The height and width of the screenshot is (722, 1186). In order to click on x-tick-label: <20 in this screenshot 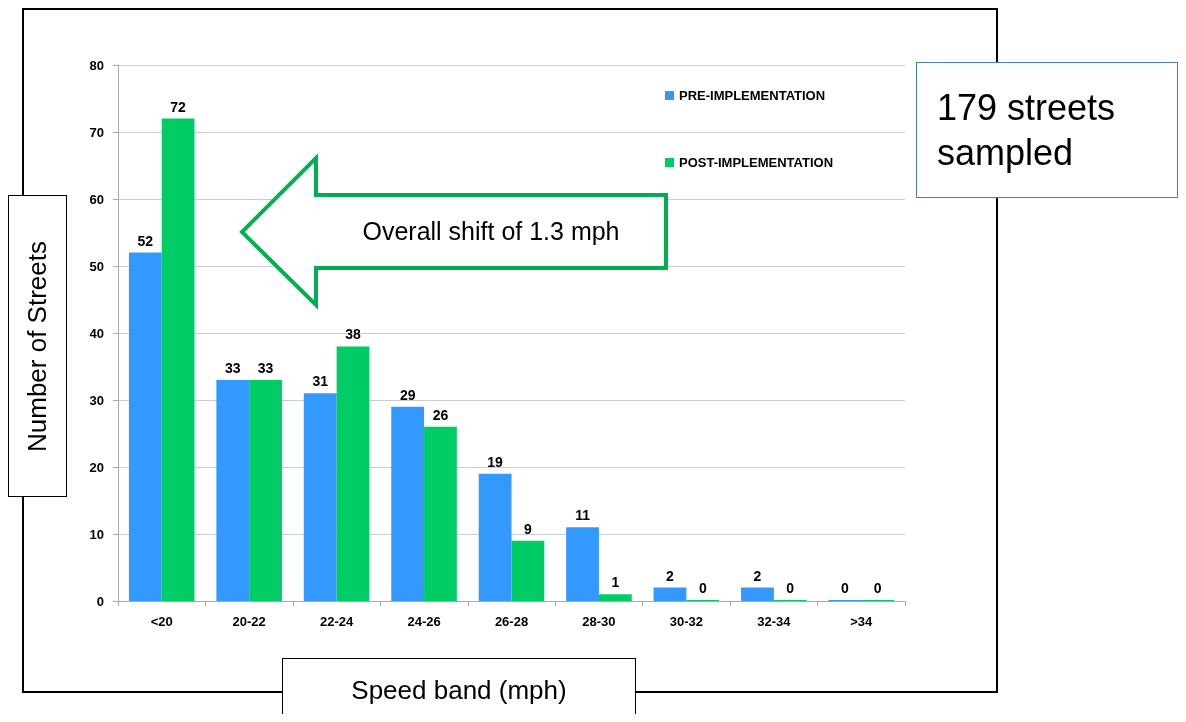, I will do `click(161, 621)`.